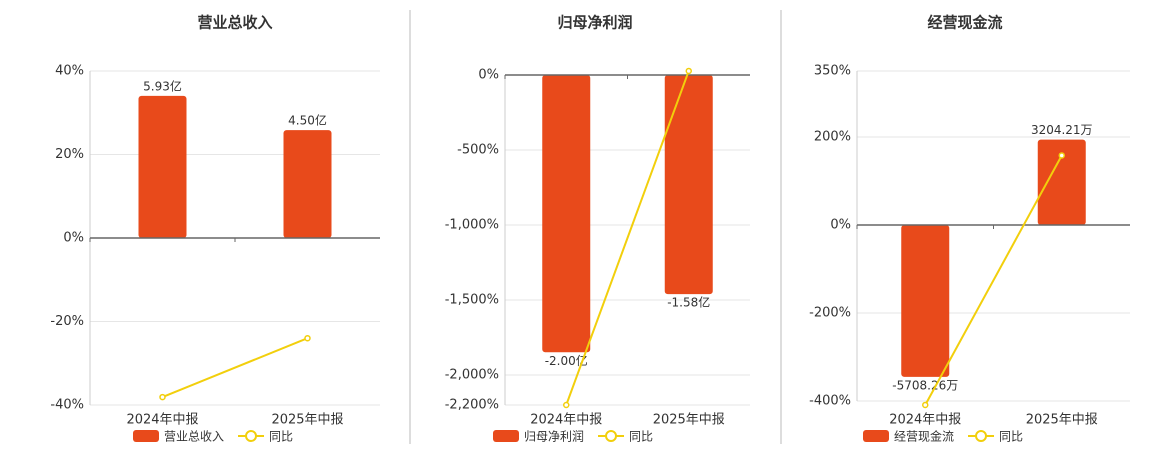  I want to click on y-tick-label: 200%, so click(832, 137).